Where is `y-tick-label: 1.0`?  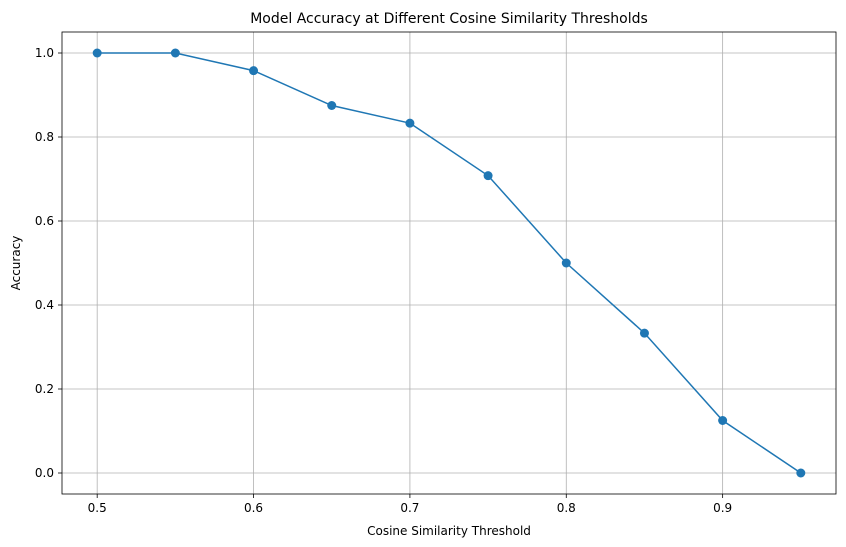
y-tick-label: 1.0 is located at coordinates (44, 53).